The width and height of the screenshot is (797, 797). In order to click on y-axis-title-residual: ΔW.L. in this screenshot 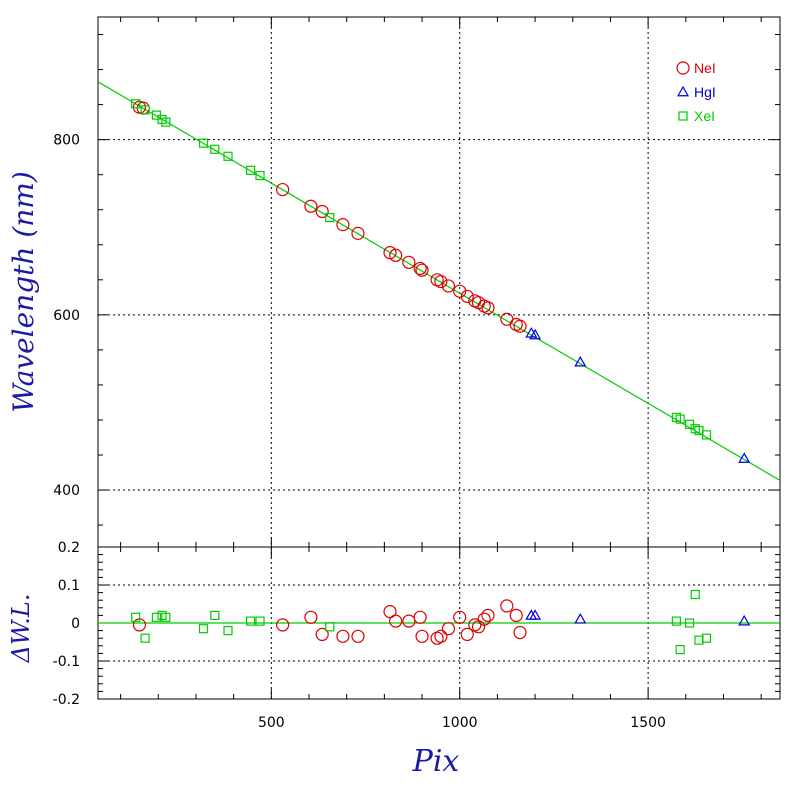, I will do `click(21, 629)`.